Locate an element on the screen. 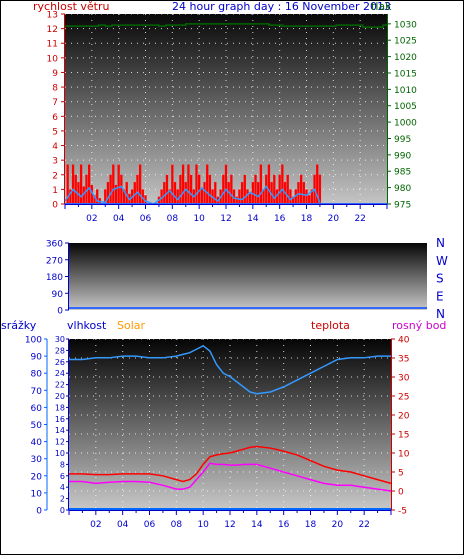  pressure-line is located at coordinates (226, 25).